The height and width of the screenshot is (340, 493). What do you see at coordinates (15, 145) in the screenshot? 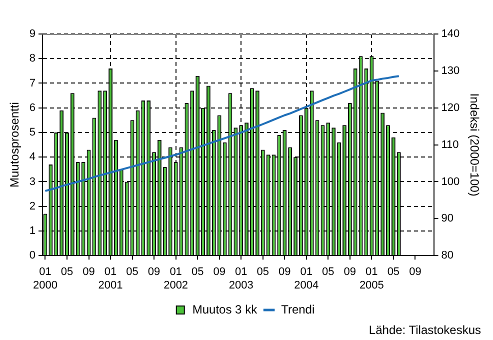
I see `y-axis-title: Muutosprosentti` at bounding box center [15, 145].